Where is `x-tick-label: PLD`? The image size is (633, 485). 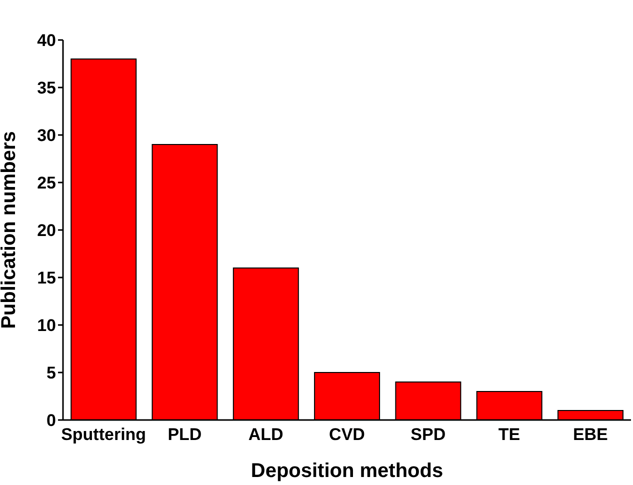 x-tick-label: PLD is located at coordinates (185, 434).